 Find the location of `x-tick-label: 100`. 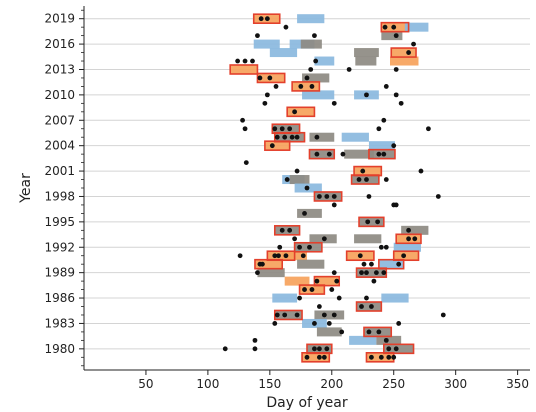

x-tick-label: 100 is located at coordinates (207, 384).